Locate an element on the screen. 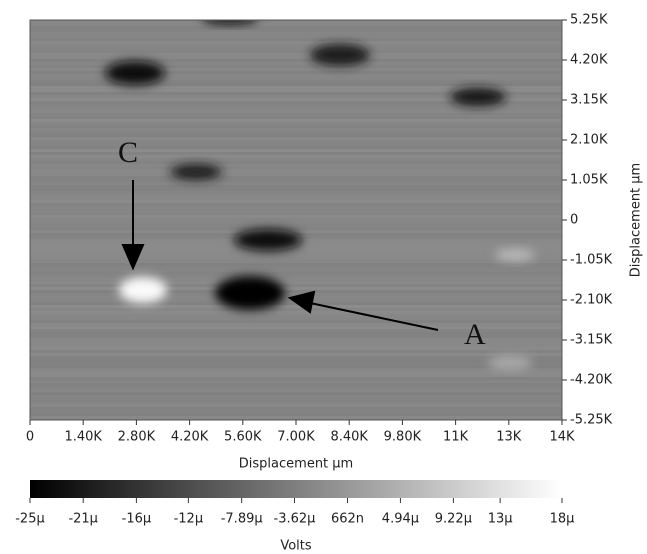  y-tick-label: 4.20K is located at coordinates (589, 60).